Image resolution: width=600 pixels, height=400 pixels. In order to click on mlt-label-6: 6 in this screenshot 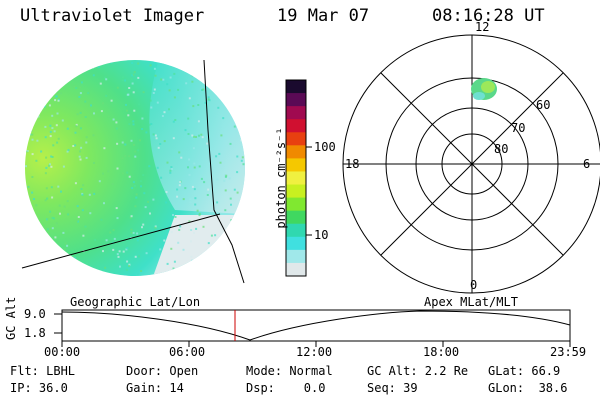, I will do `click(587, 164)`.